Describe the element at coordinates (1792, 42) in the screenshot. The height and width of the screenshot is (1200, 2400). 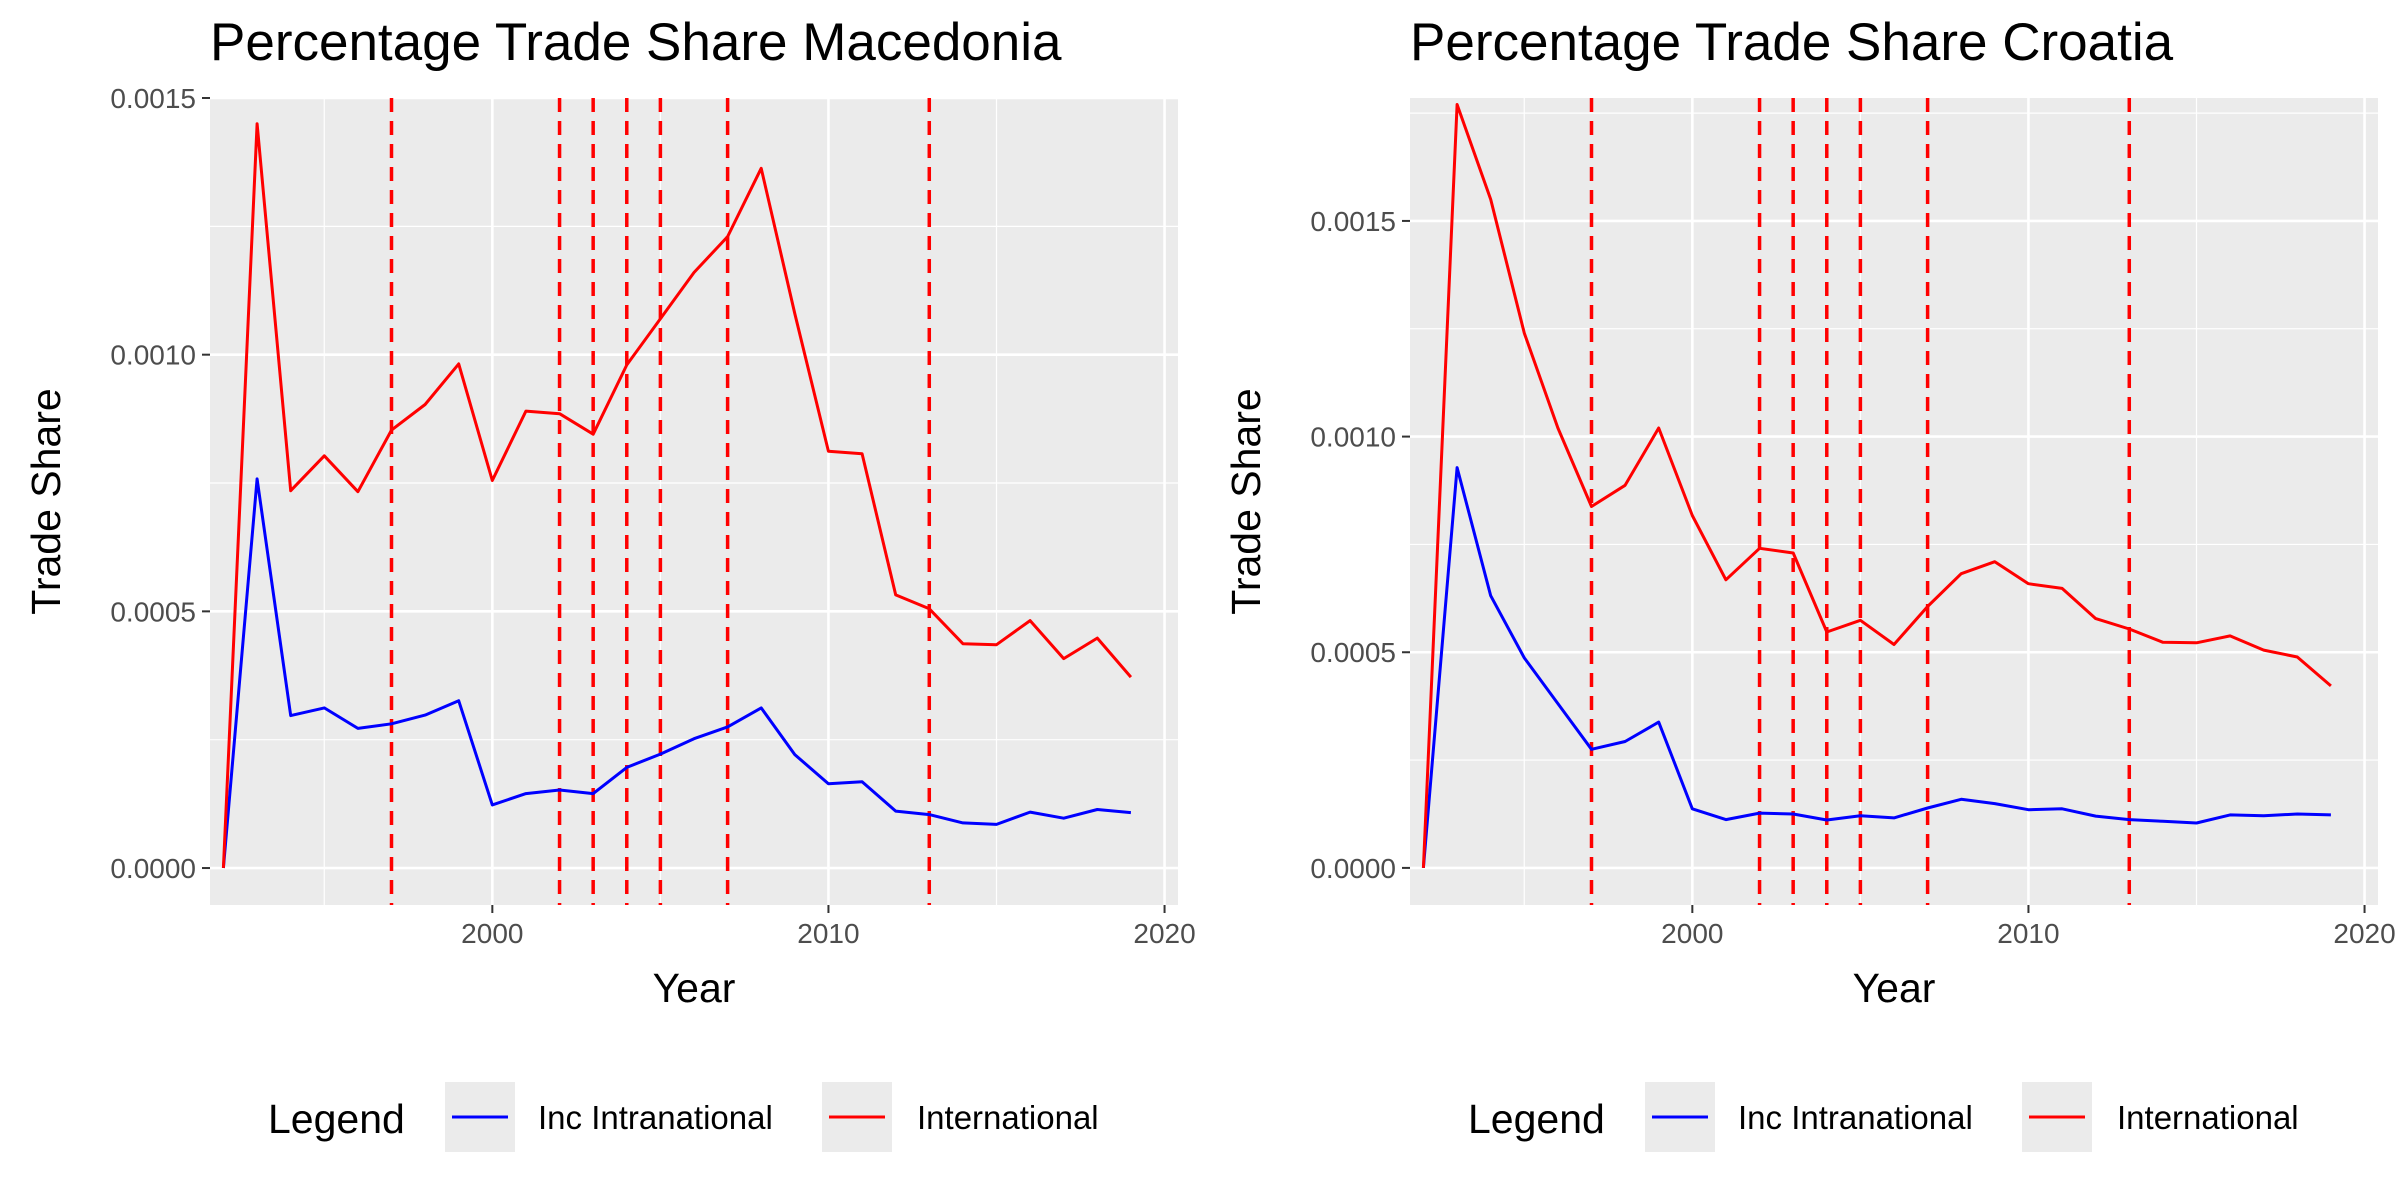
I see `chart-title: Percentage Trade Share Croatia` at that location.